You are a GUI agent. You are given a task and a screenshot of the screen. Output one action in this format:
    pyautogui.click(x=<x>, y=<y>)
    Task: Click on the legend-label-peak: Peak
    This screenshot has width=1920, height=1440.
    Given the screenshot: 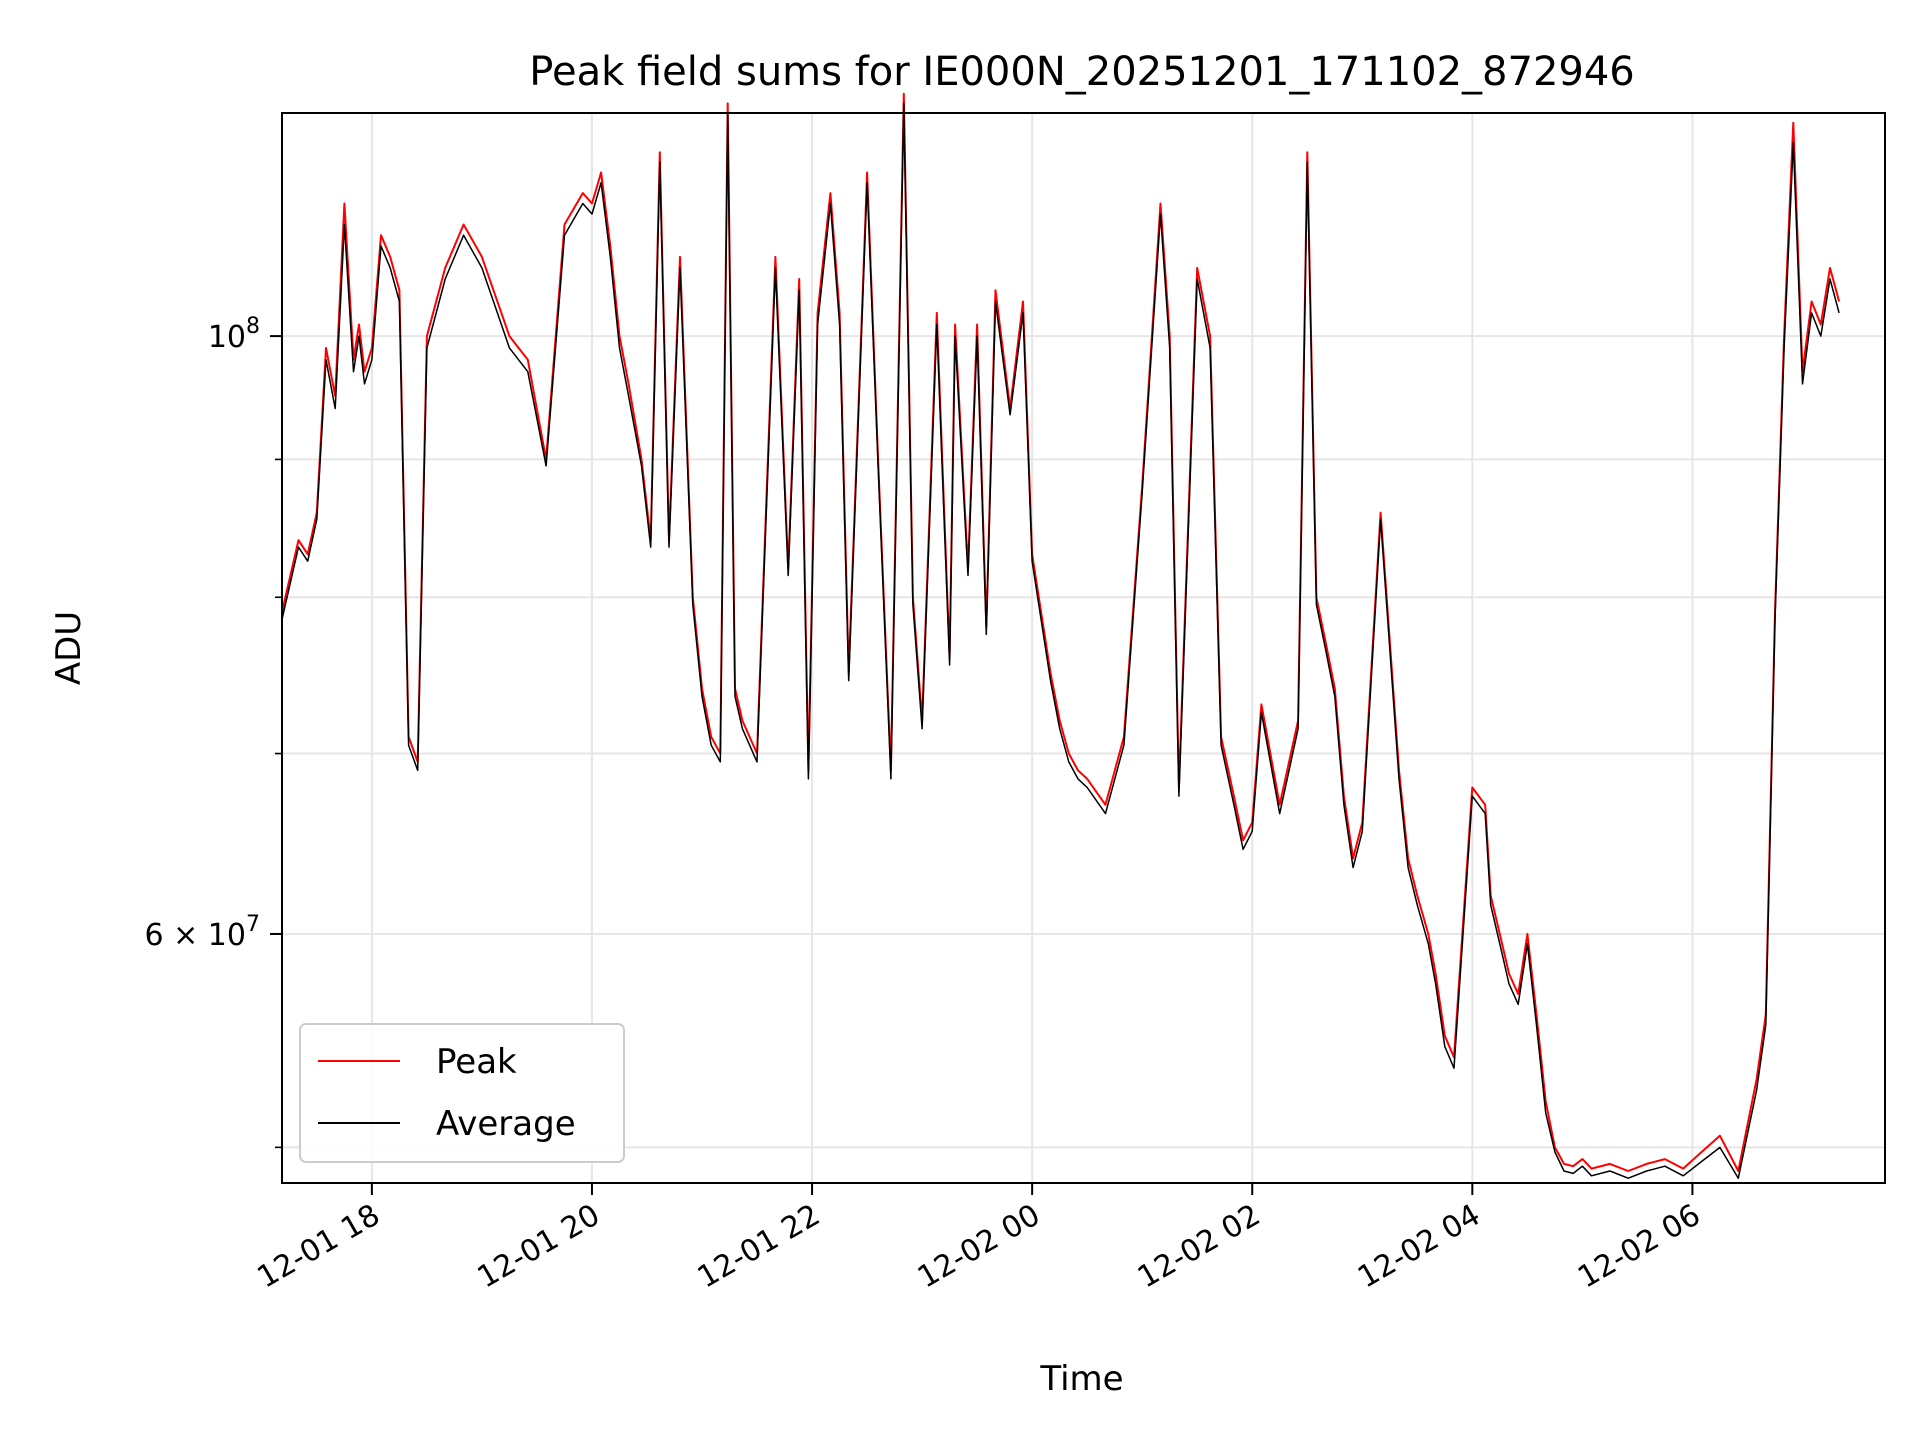 What is the action you would take?
    pyautogui.click(x=476, y=1062)
    